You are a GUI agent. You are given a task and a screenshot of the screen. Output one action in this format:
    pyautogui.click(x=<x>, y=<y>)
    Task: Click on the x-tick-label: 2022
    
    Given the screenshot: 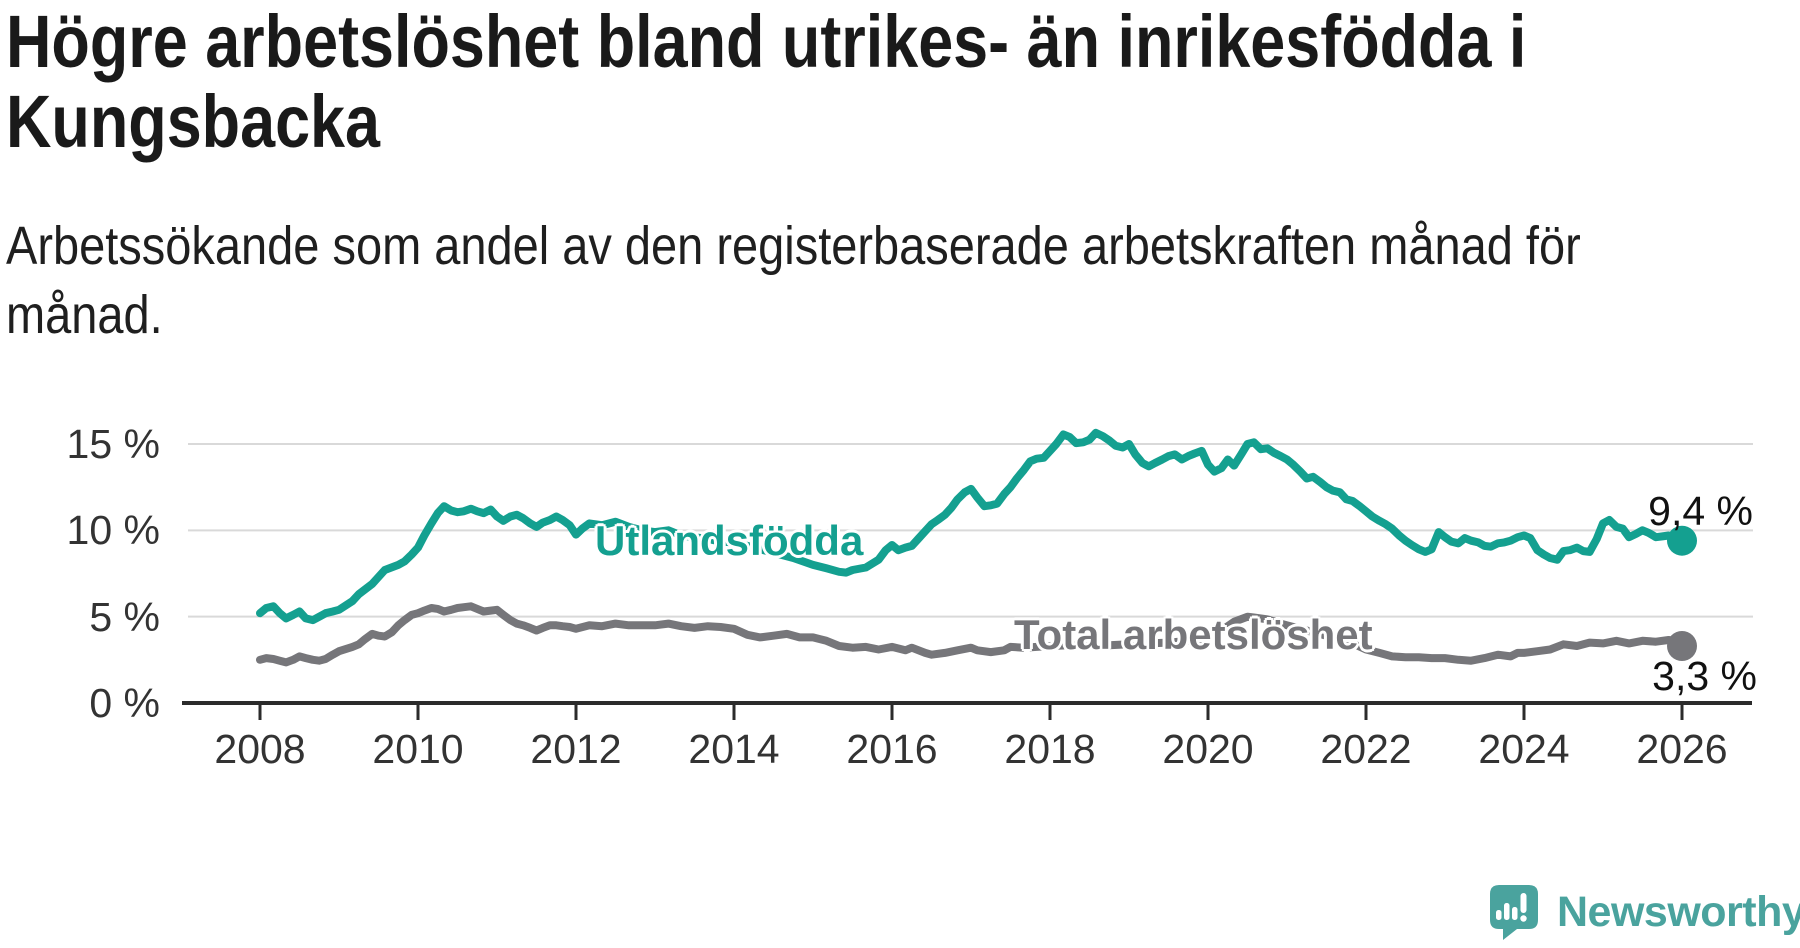 What is the action you would take?
    pyautogui.click(x=1366, y=749)
    